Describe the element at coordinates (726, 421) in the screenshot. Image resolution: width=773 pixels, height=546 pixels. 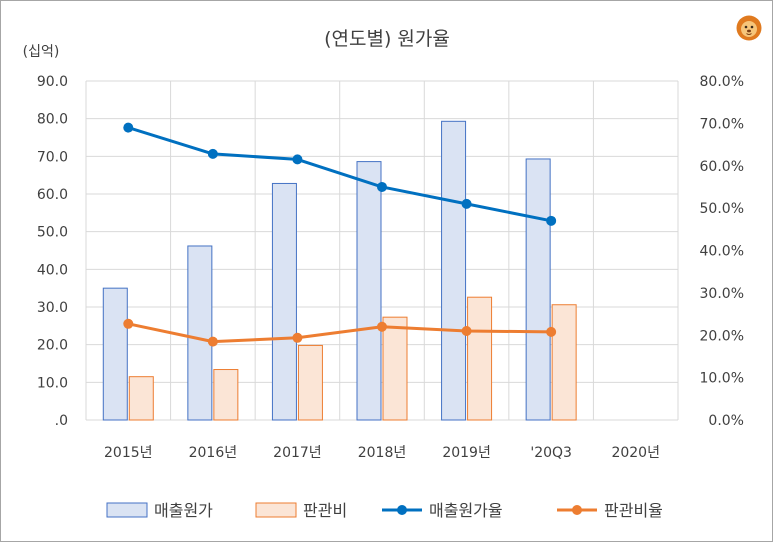
I see `right-tick-label: 0.0%` at that location.